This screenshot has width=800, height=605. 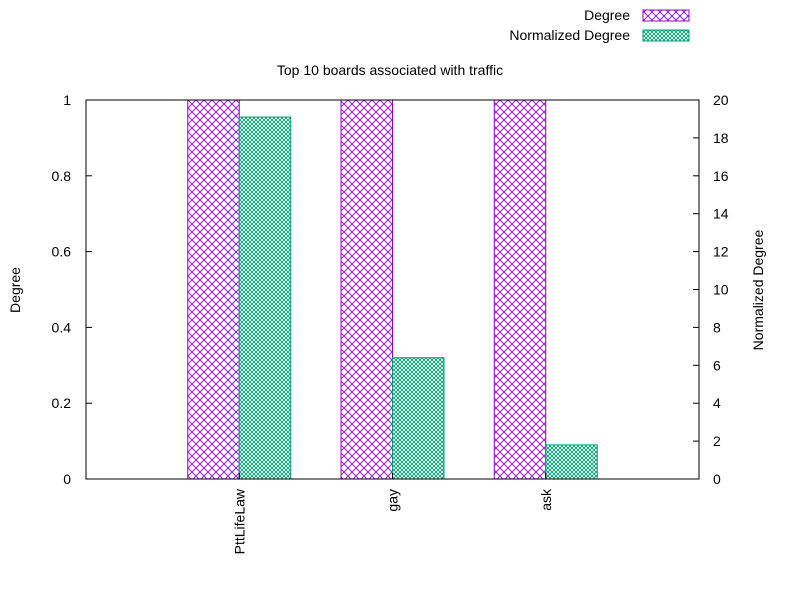 What do you see at coordinates (717, 403) in the screenshot?
I see `y2-tick-label: 4` at bounding box center [717, 403].